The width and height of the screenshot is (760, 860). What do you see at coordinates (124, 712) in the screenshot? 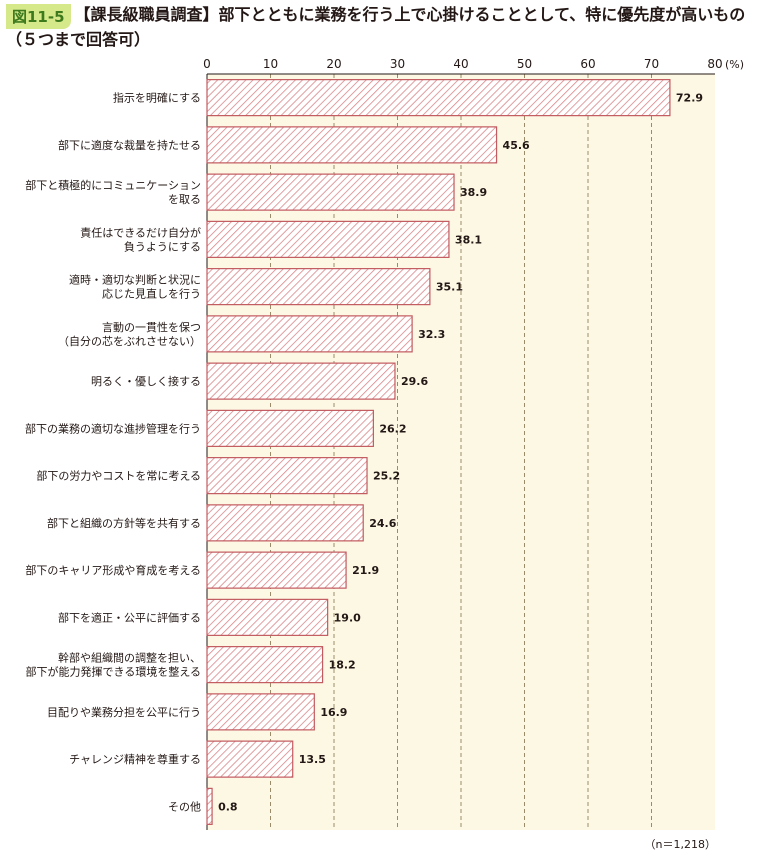
I see `category-label: 目配りや業務分担を公平に行う` at bounding box center [124, 712].